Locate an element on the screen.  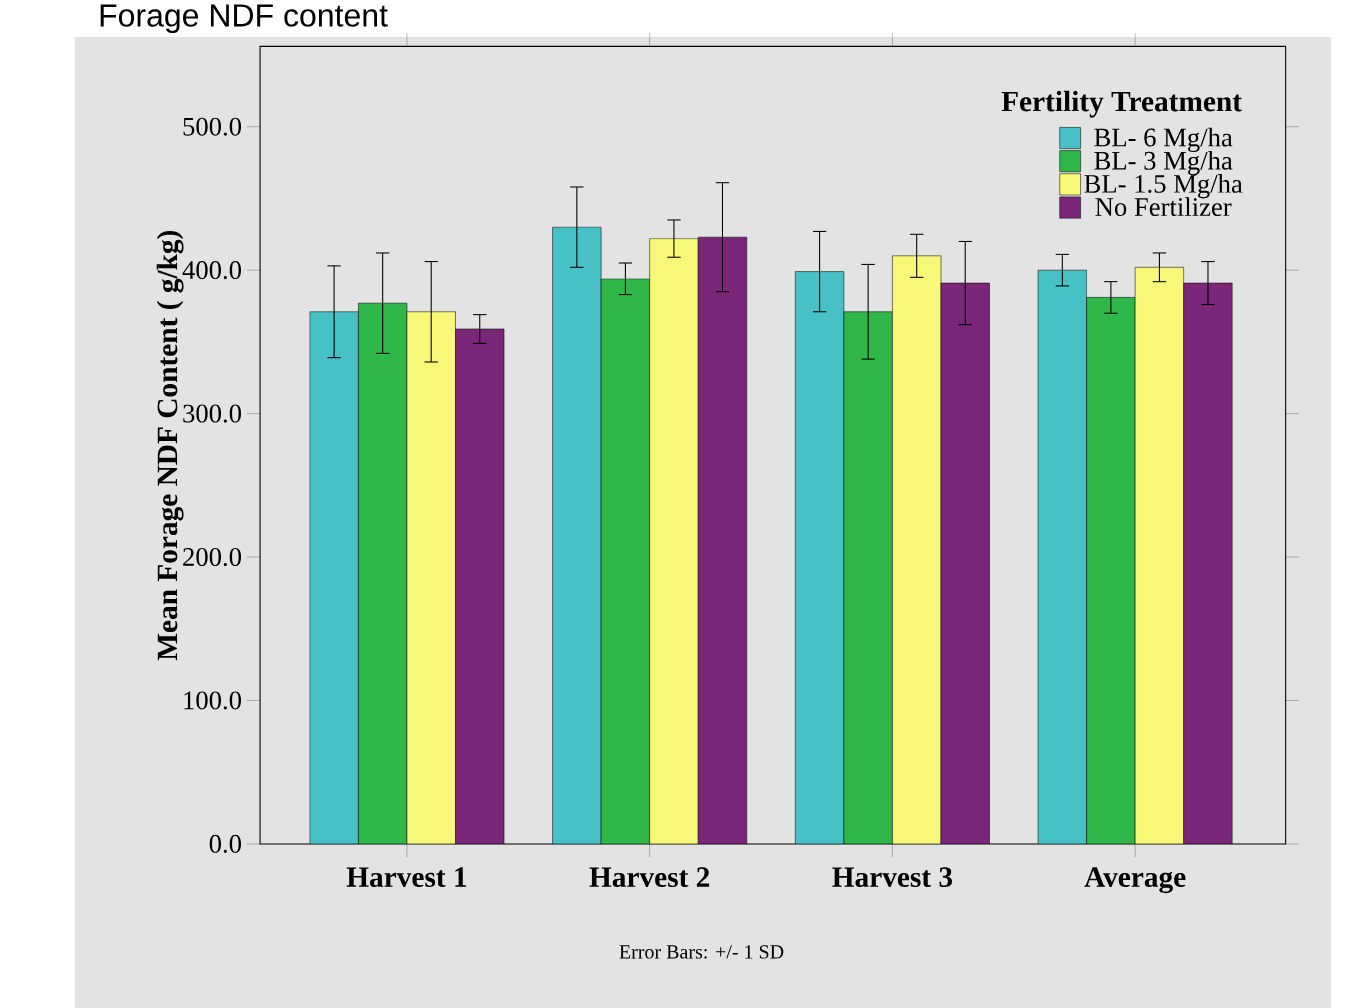
text: Error Bars: +/- 1 SD is located at coordinates (701, 952).